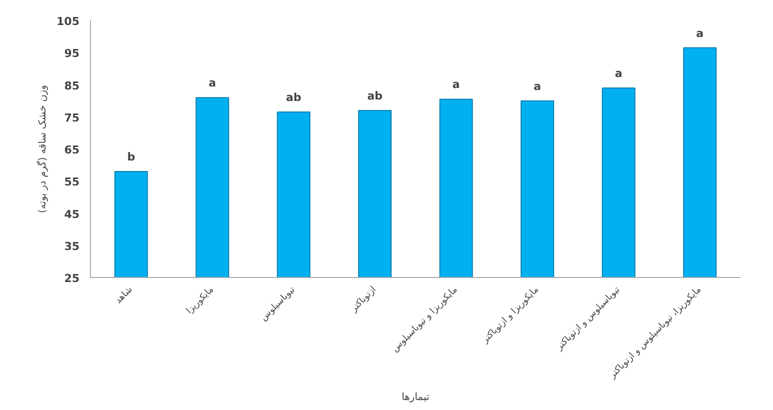 This screenshot has width=773, height=410. I want to click on x-axis-title: تیمارها, so click(416, 397).